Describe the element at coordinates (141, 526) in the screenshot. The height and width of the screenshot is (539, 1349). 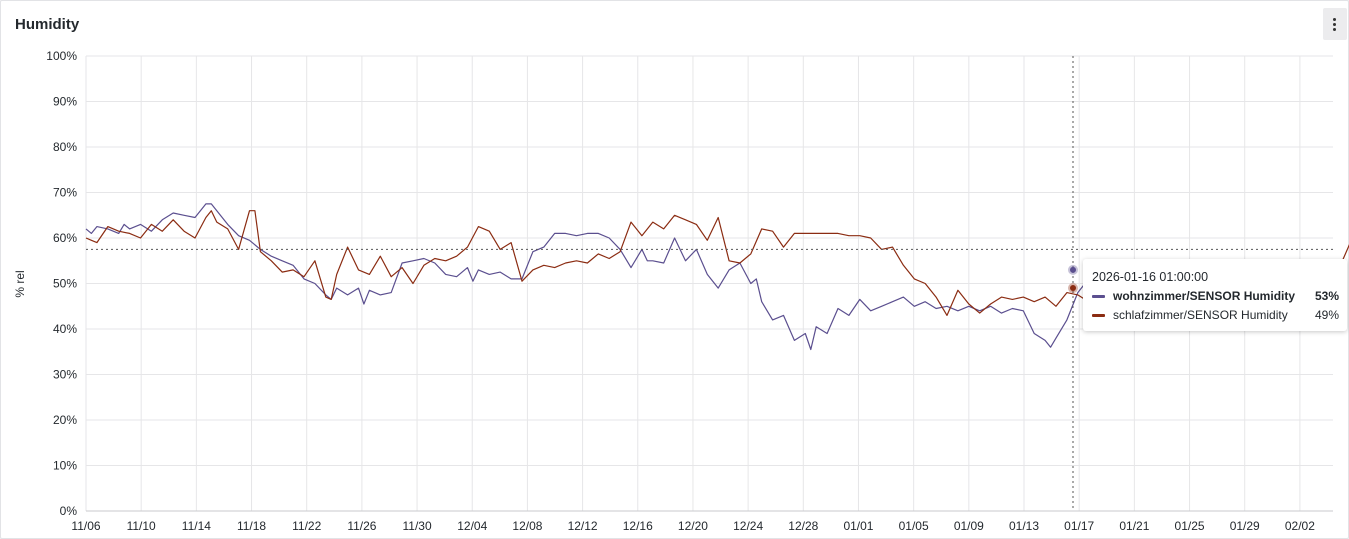
I see `x-tick-label: 11/10` at that location.